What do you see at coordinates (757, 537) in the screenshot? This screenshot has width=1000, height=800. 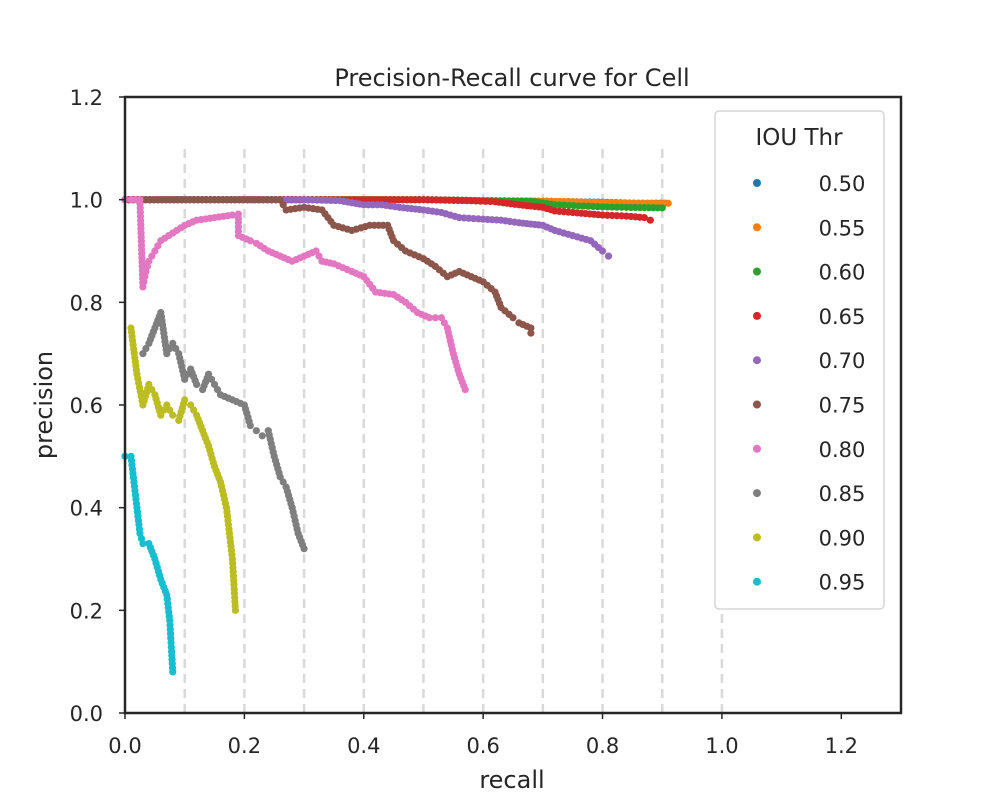 I see `legend-marker-0.90` at bounding box center [757, 537].